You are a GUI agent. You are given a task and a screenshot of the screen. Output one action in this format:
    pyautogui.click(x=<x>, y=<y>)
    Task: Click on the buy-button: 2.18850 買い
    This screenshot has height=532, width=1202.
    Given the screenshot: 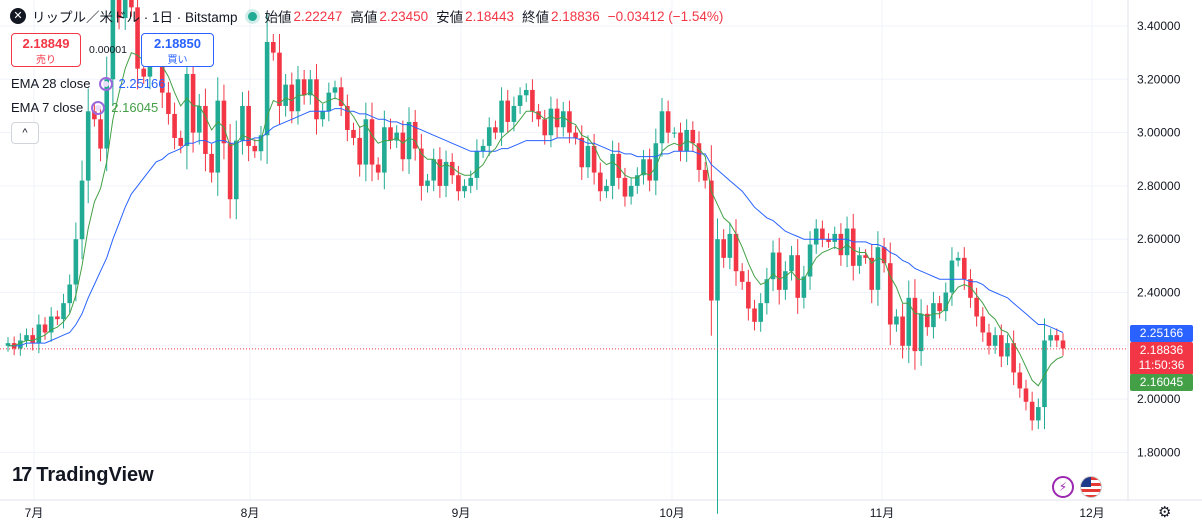 What is the action you would take?
    pyautogui.click(x=177, y=50)
    